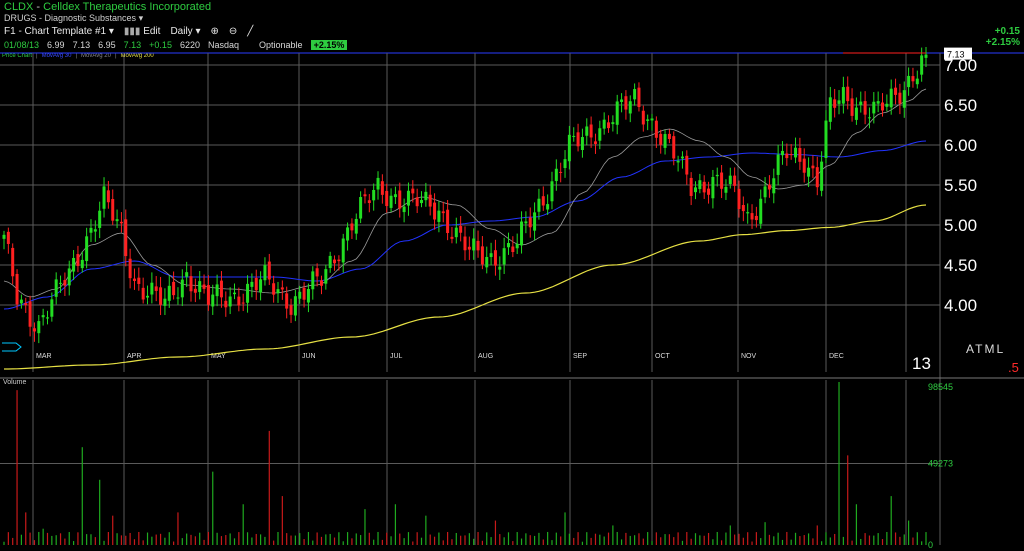 The height and width of the screenshot is (551, 1024). I want to click on quote-optionable: Optionable, so click(281, 45).